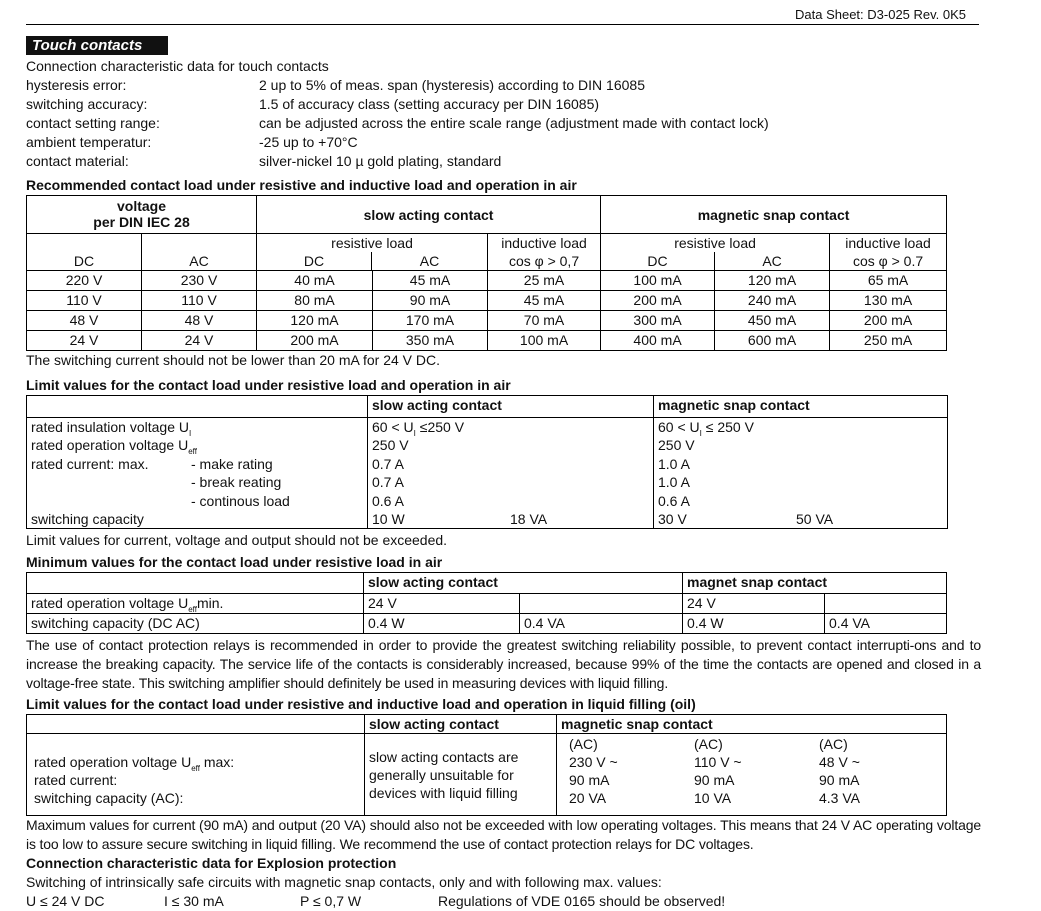 This screenshot has height=911, width=1041. Describe the element at coordinates (510, 519) in the screenshot. I see `slow-value: 10 W 18 VA` at that location.